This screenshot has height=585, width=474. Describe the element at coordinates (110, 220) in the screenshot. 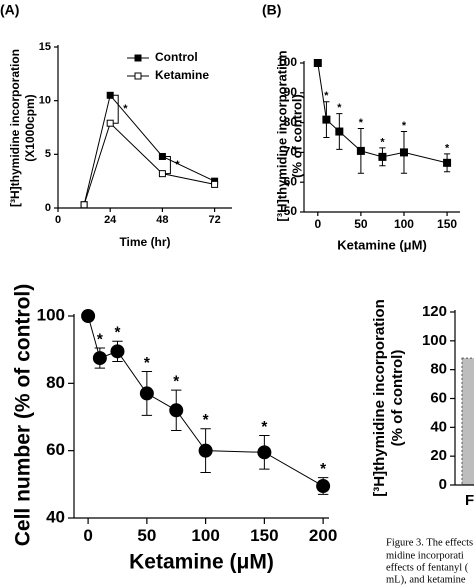

I see `x-tick-label: 24` at that location.